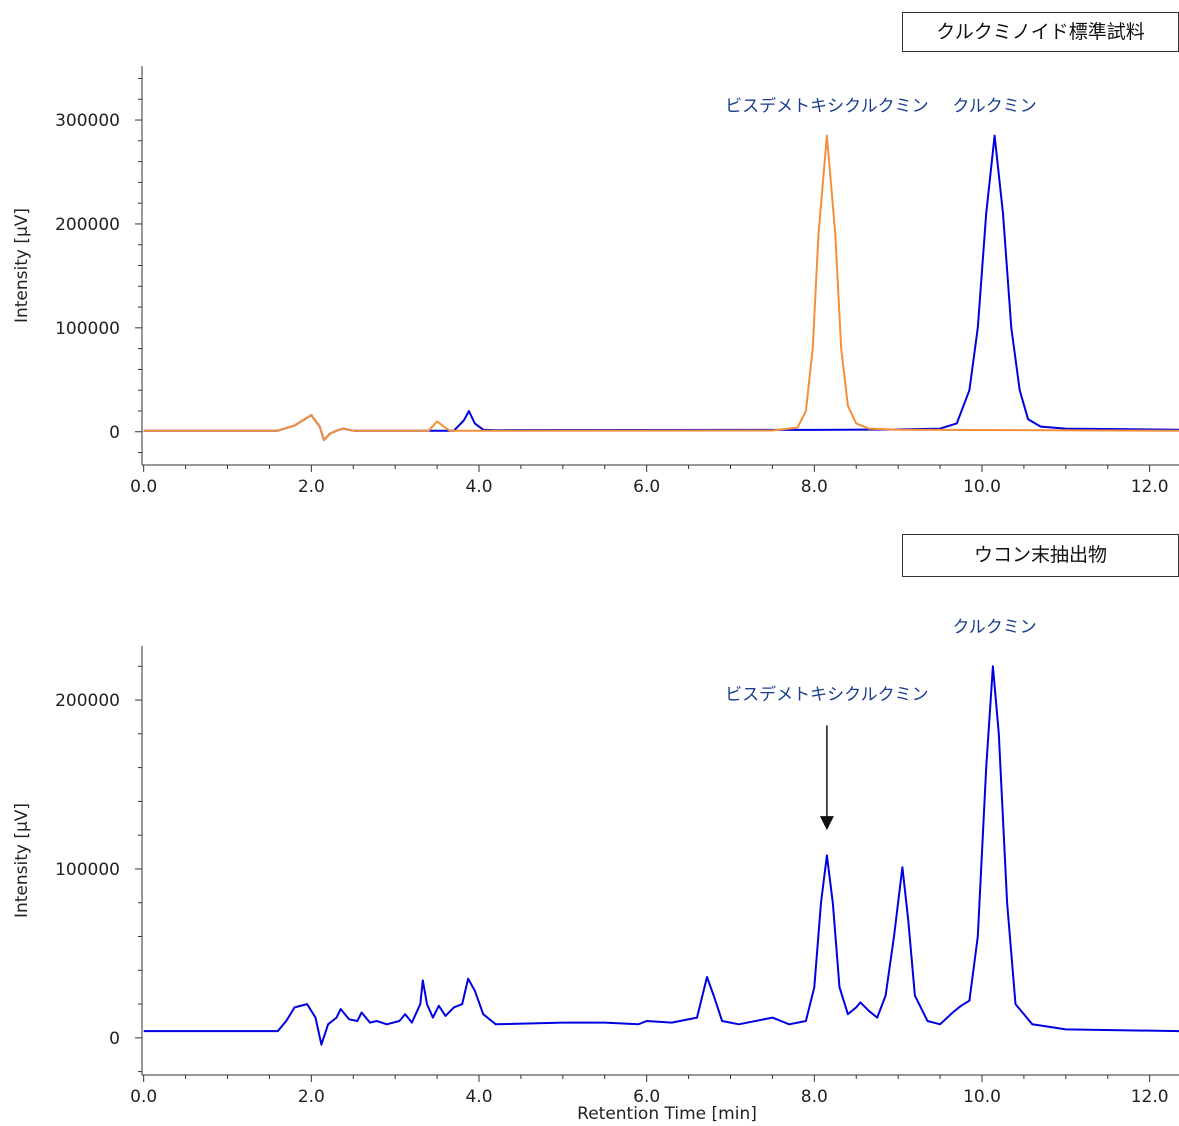 Image resolution: width=1179 pixels, height=1126 pixels. Describe the element at coordinates (826, 823) in the screenshot. I see `arrow-head` at that location.